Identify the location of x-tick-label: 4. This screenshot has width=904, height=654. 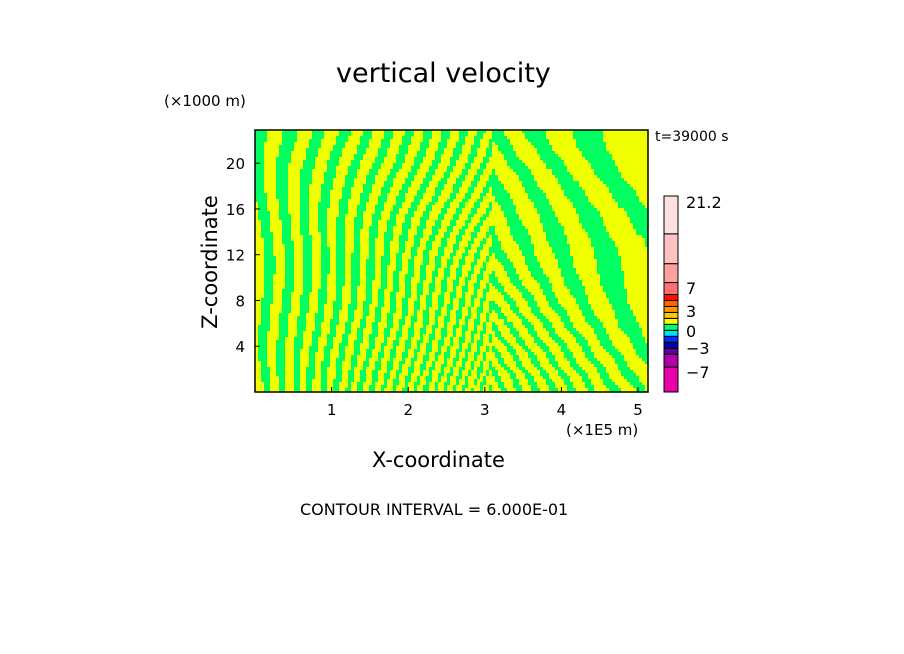
(562, 410).